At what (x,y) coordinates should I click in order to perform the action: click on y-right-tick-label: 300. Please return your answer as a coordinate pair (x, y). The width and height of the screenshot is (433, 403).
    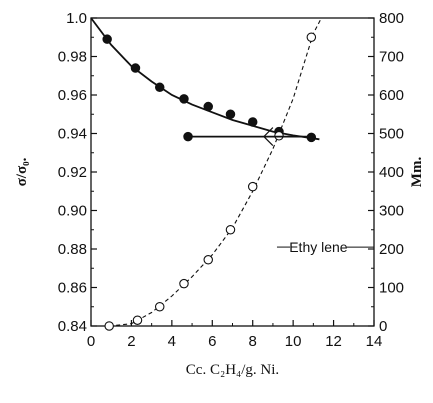
    Looking at the image, I should click on (391, 211).